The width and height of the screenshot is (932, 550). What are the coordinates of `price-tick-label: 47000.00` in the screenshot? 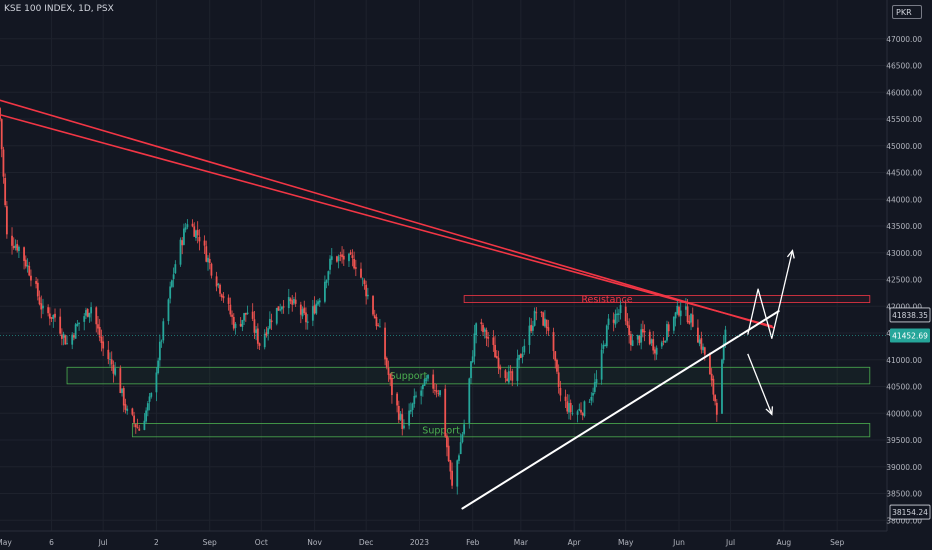 It's located at (904, 39).